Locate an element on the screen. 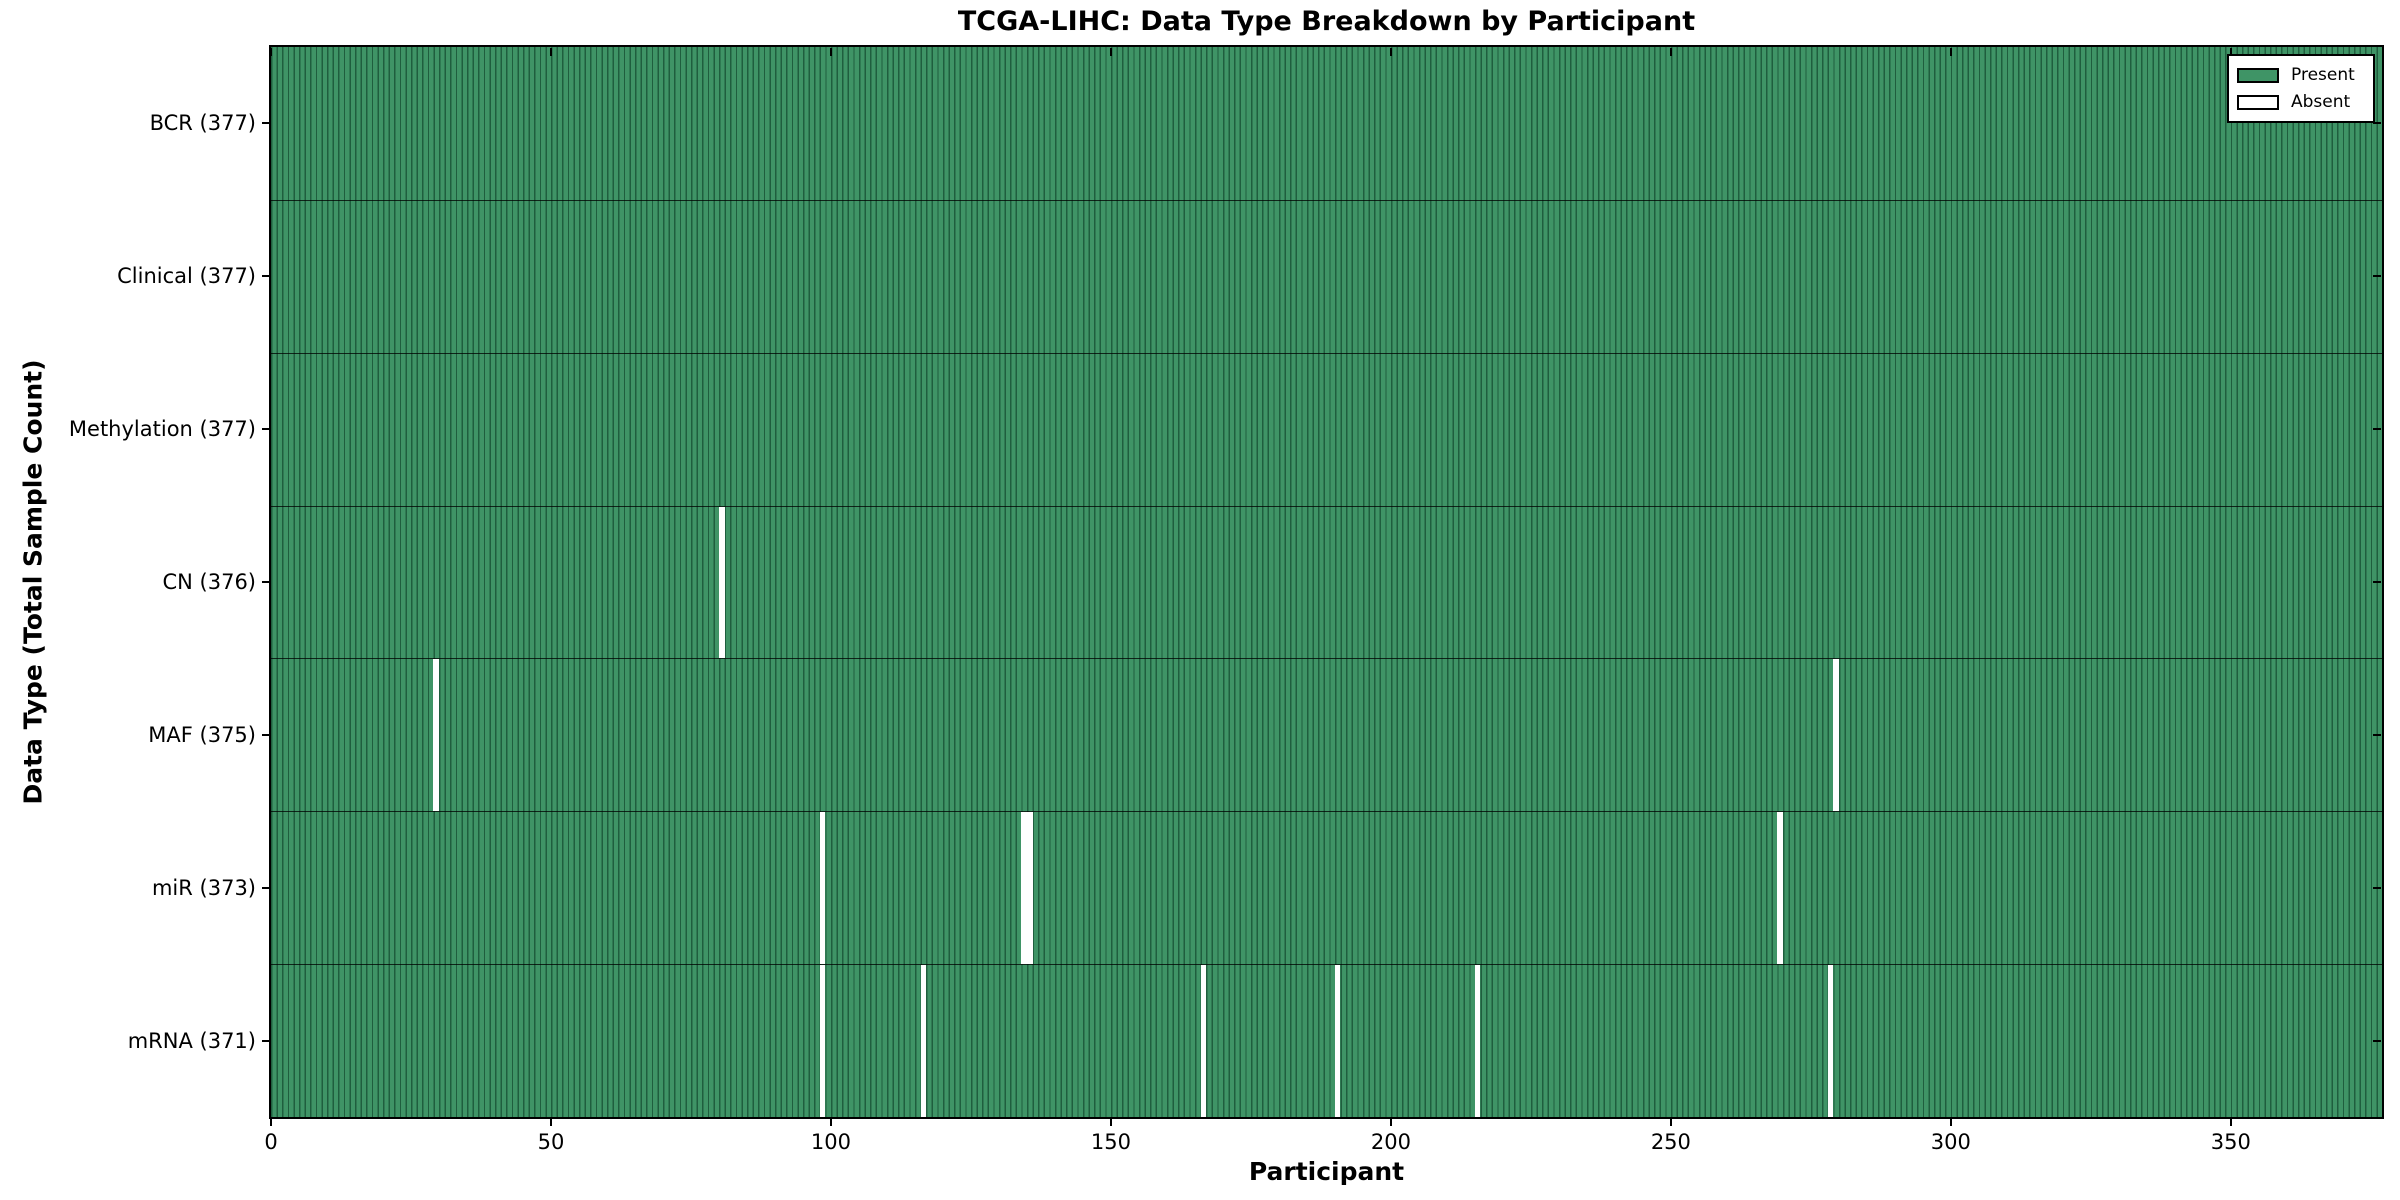 This screenshot has width=2400, height=1200. x-tick-label-300: 300 is located at coordinates (1950, 1142).